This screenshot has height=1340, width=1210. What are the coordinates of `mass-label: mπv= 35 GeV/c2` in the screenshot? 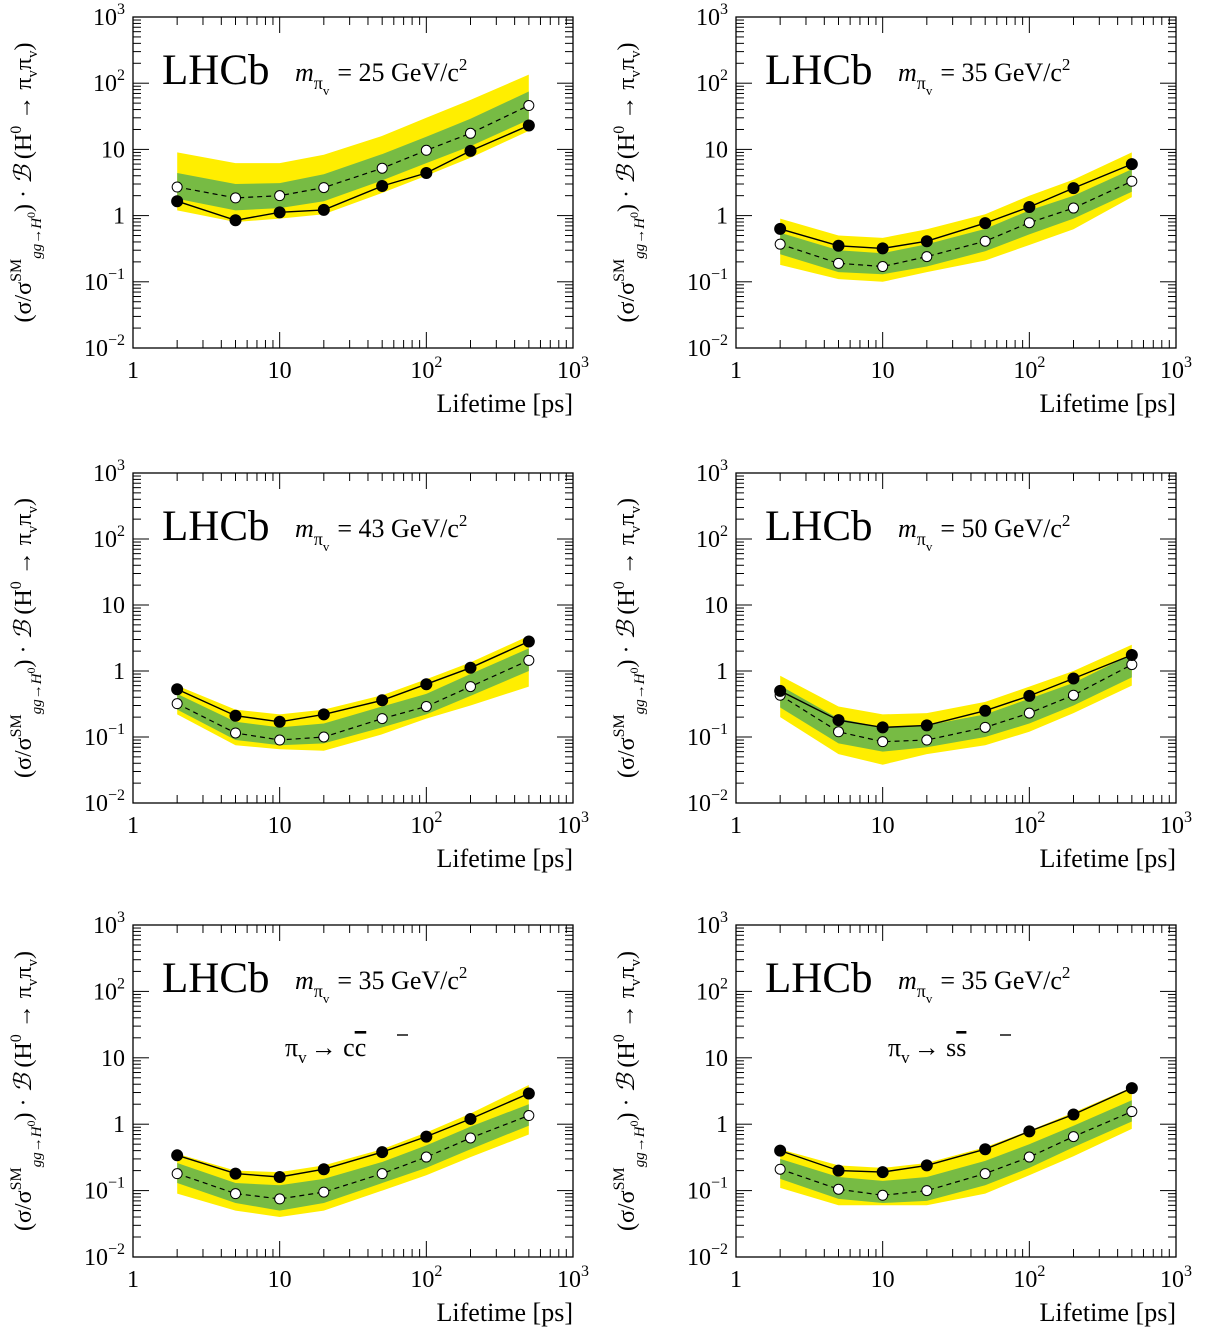 It's located at (381, 984).